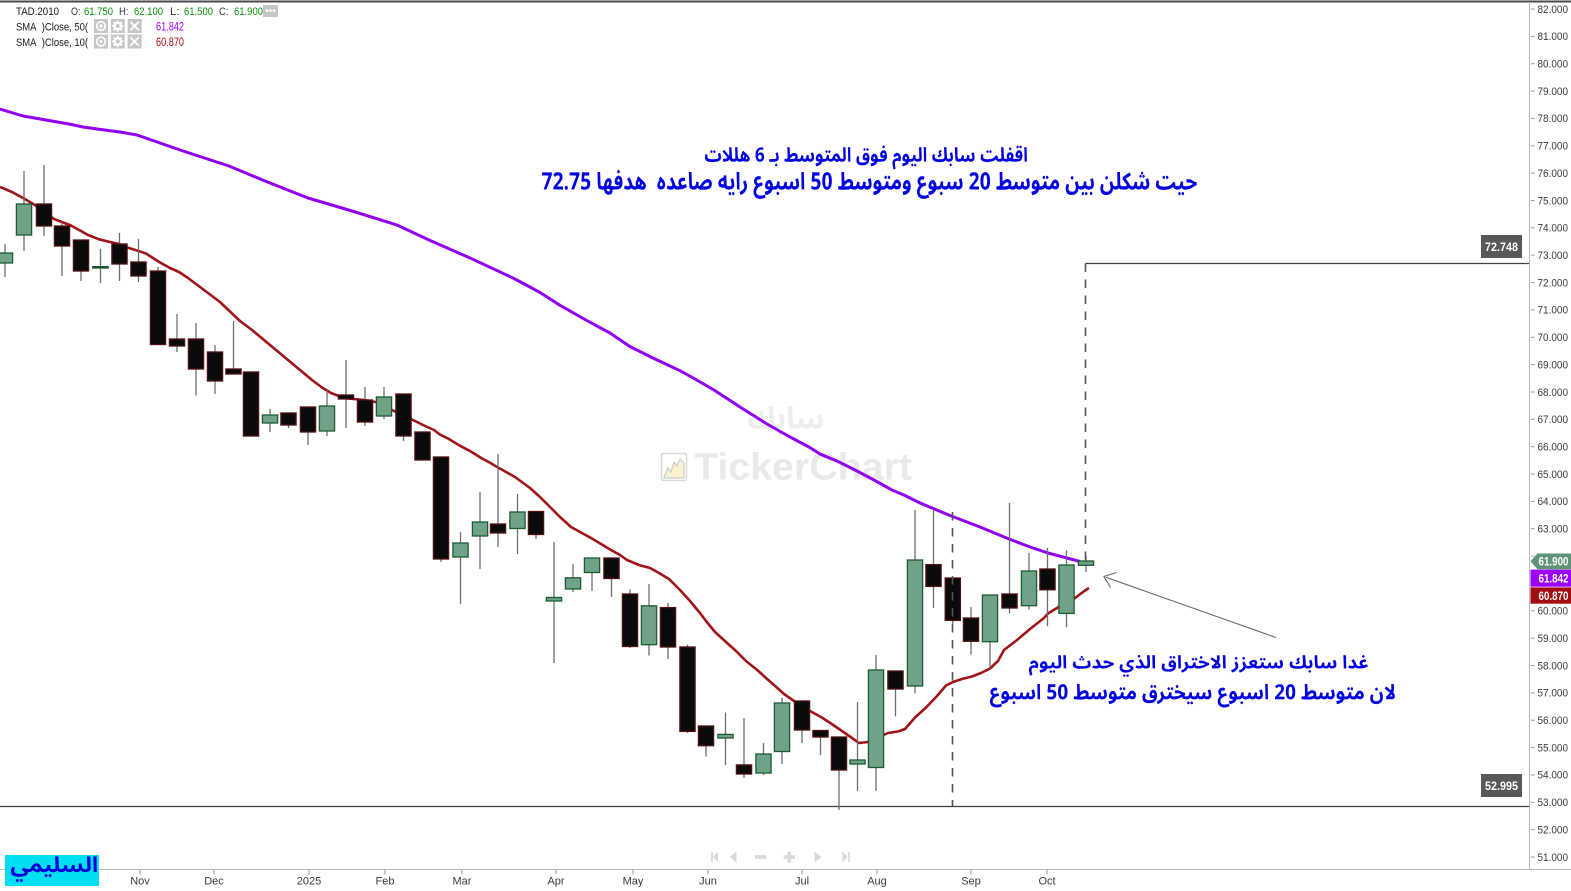  What do you see at coordinates (1553, 393) in the screenshot?
I see `svg-text: 68.000` at bounding box center [1553, 393].